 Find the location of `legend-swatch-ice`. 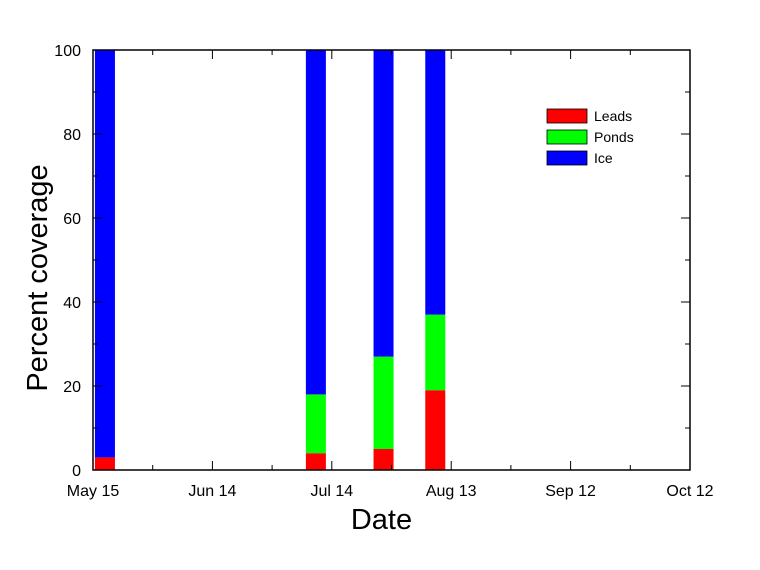

legend-swatch-ice is located at coordinates (567, 158).